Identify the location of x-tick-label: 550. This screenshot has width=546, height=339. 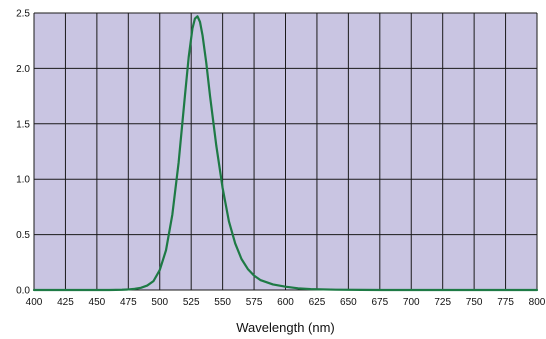
(222, 302).